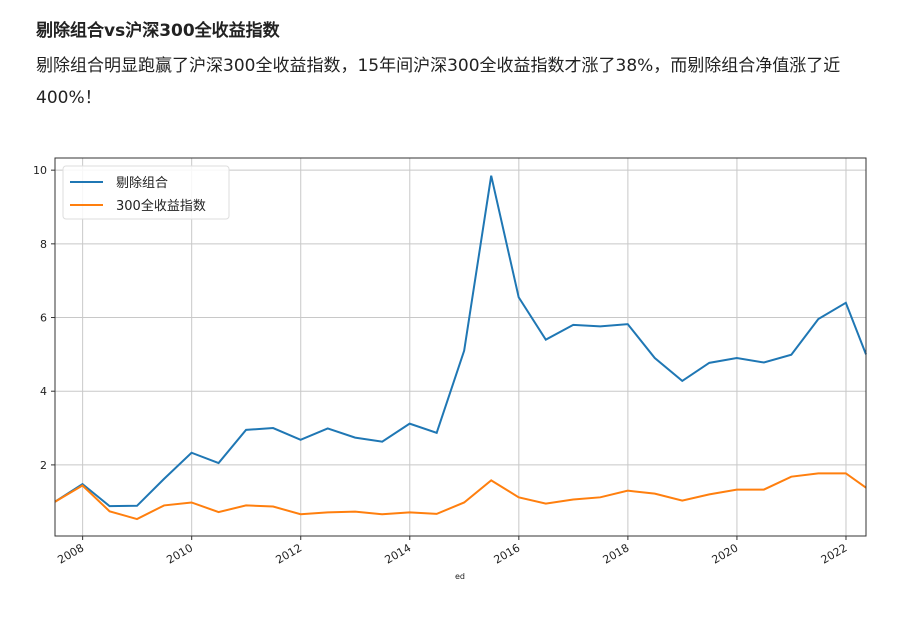 The width and height of the screenshot is (899, 631). What do you see at coordinates (507, 553) in the screenshot?
I see `x-tick-label: 2016` at bounding box center [507, 553].